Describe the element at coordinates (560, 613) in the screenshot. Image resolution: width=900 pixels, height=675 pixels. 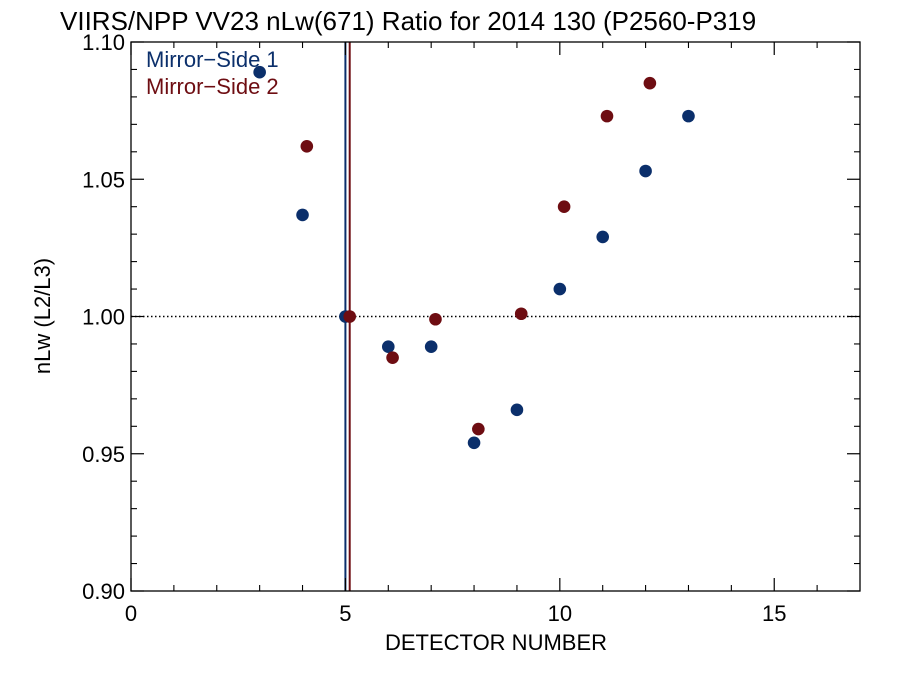
I see `x-tick-label: 10` at that location.